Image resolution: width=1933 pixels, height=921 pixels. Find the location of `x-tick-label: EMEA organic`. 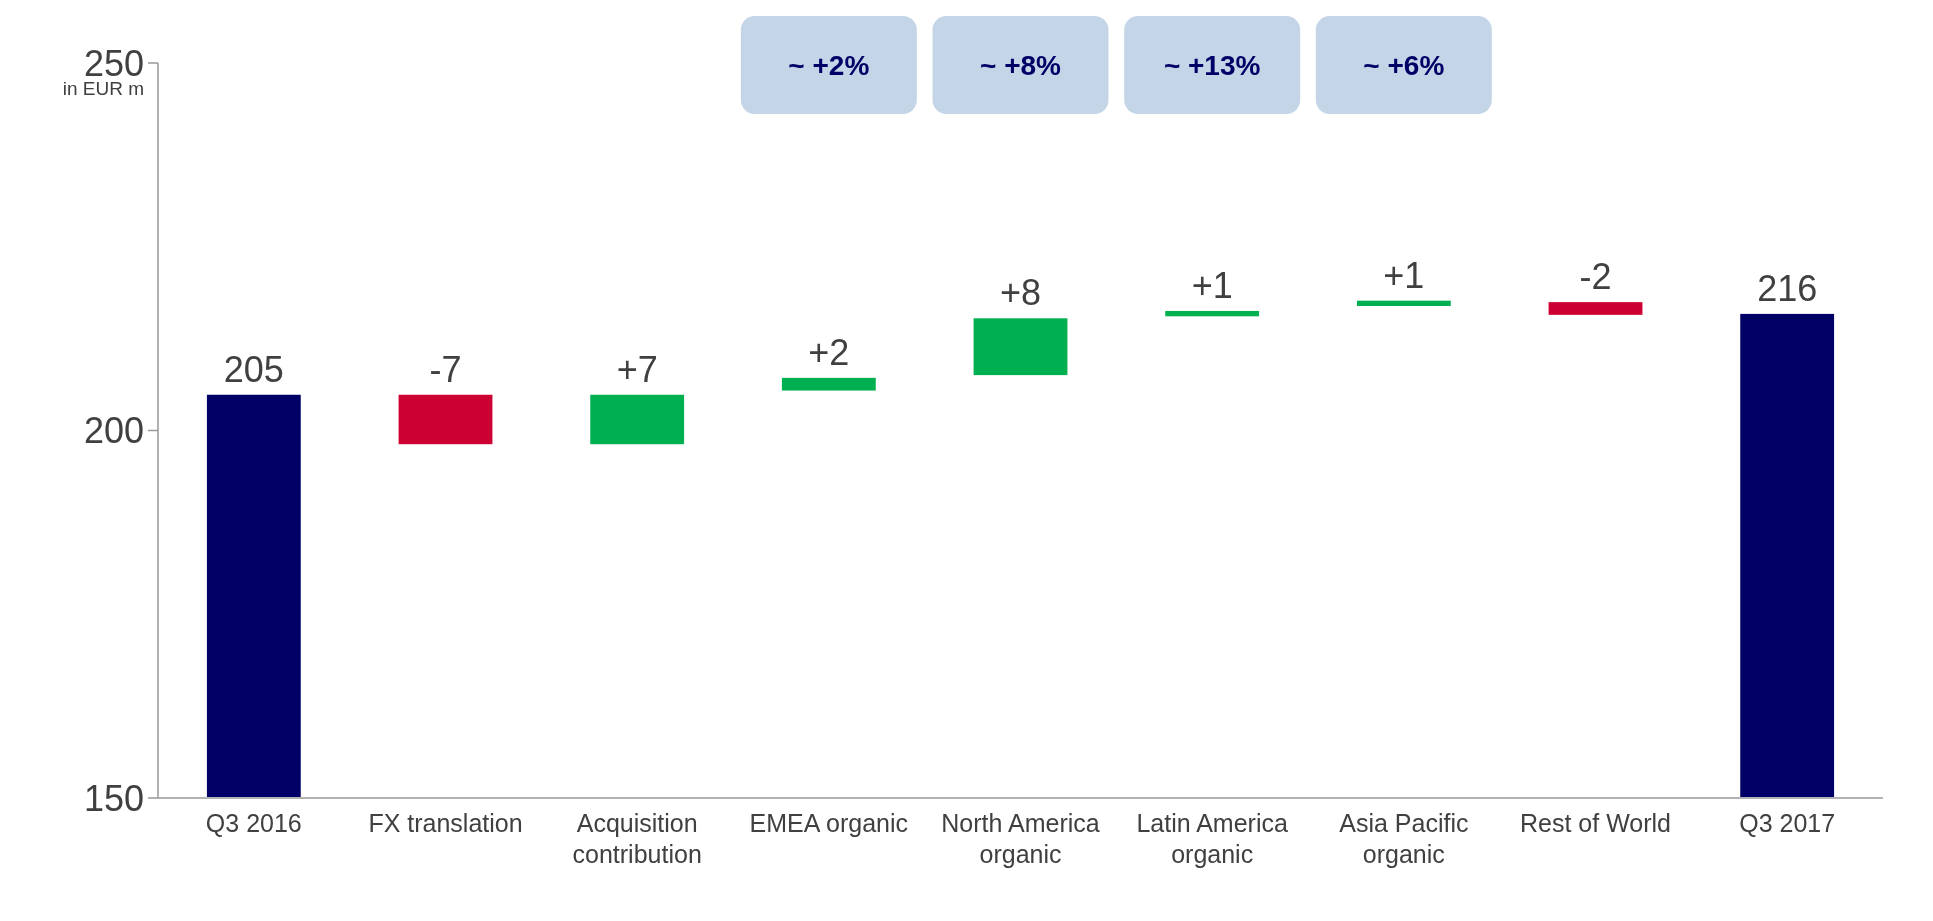

x-tick-label: EMEA organic is located at coordinates (829, 823).